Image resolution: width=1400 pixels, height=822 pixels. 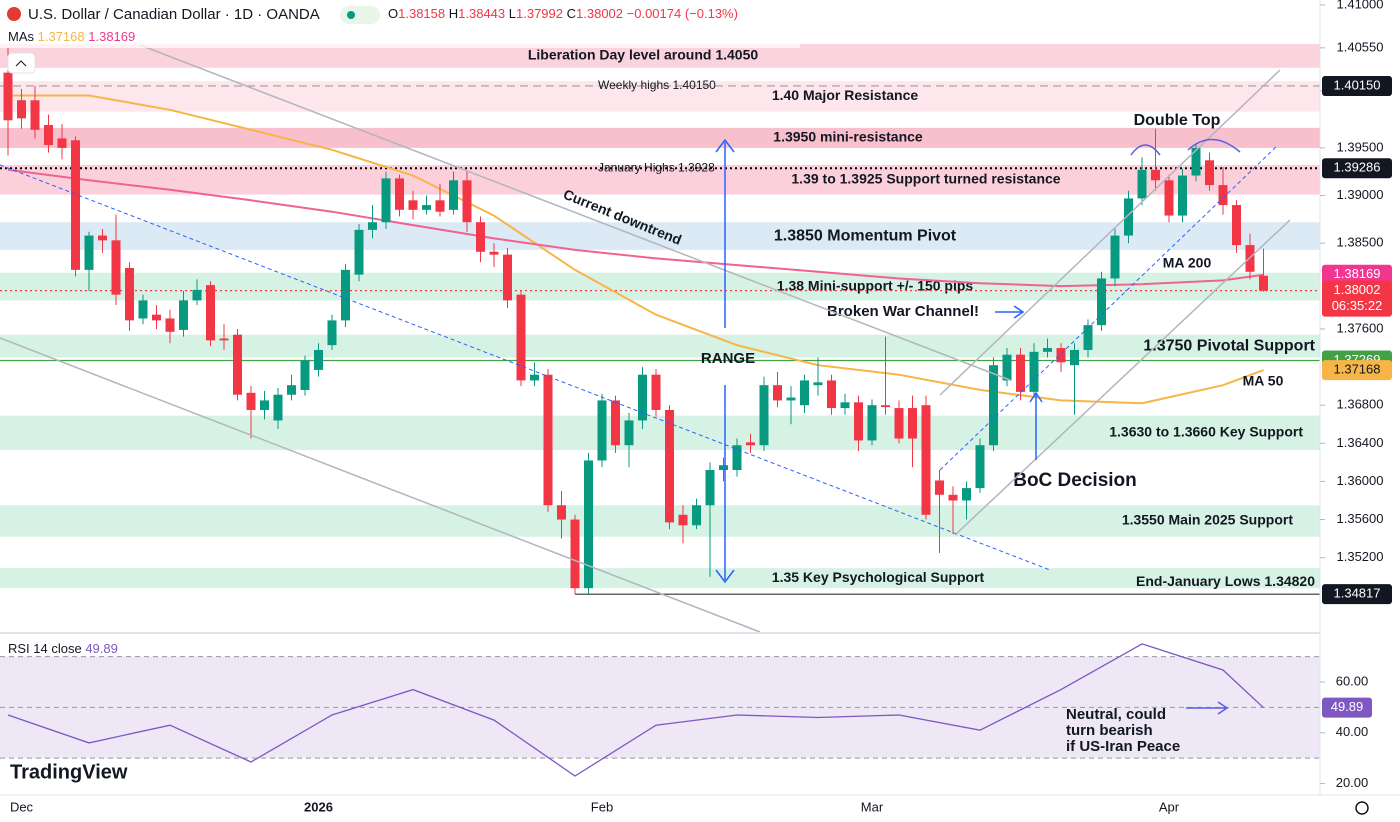 I want to click on zone-label: 1.3630 to 1.3660 Key Support, so click(x=1206, y=432).